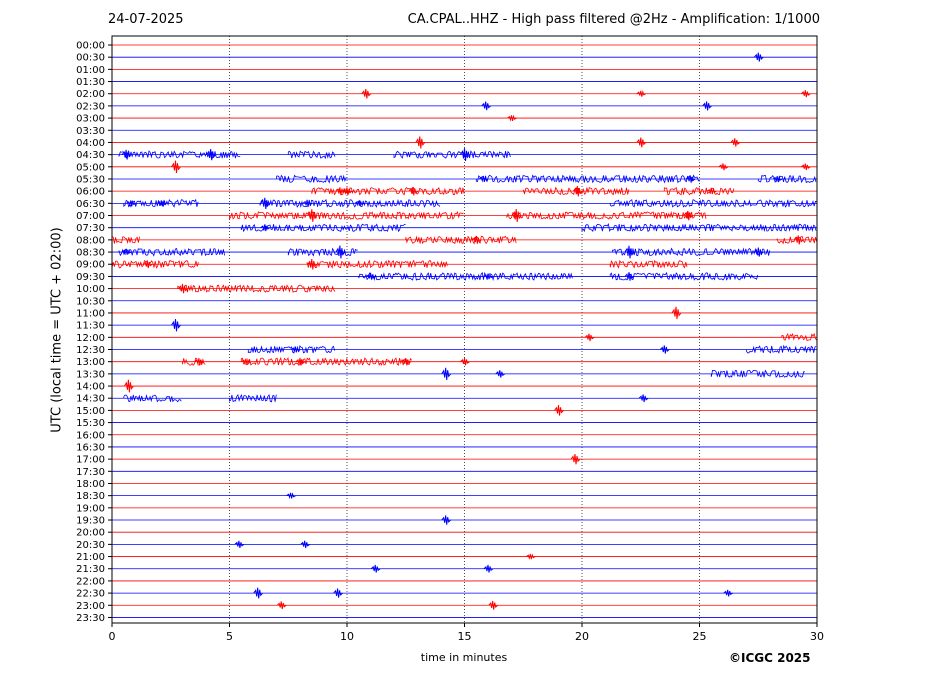 The height and width of the screenshot is (696, 927). What do you see at coordinates (90, 350) in the screenshot?
I see `y-tick-label: 12:30` at bounding box center [90, 350].